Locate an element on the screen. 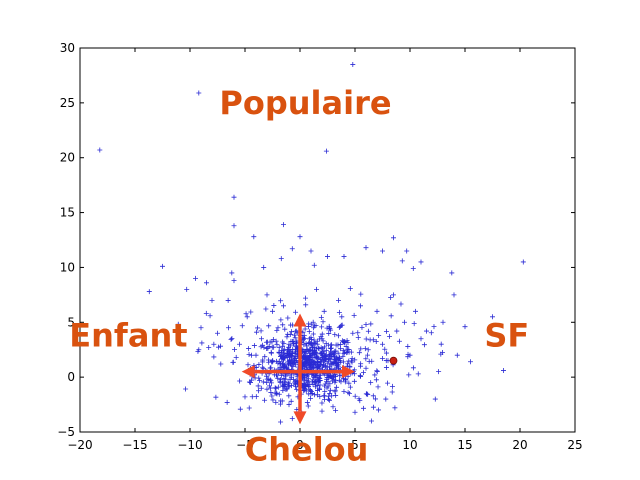 The image size is (640, 480). y-tick-label: 5 is located at coordinates (71, 322).